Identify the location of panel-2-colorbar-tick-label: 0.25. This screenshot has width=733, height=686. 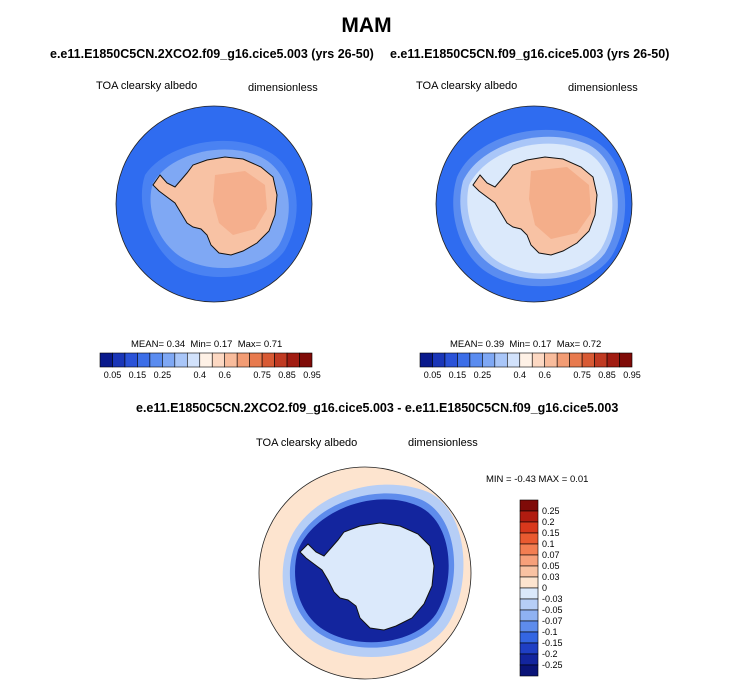
(483, 375).